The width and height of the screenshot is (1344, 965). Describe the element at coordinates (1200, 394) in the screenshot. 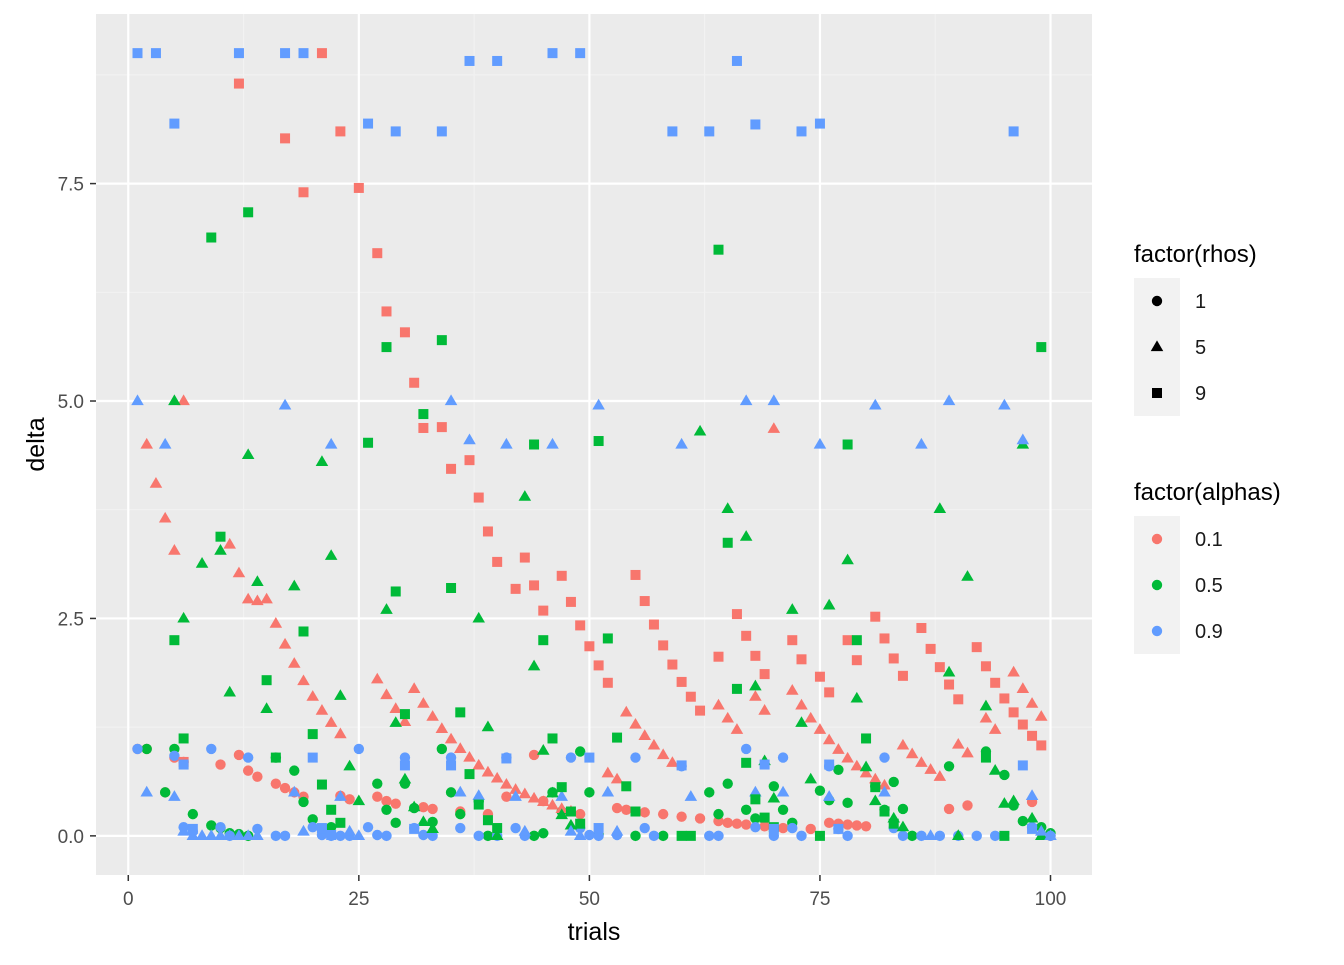

I see `legend-label: 9` at that location.